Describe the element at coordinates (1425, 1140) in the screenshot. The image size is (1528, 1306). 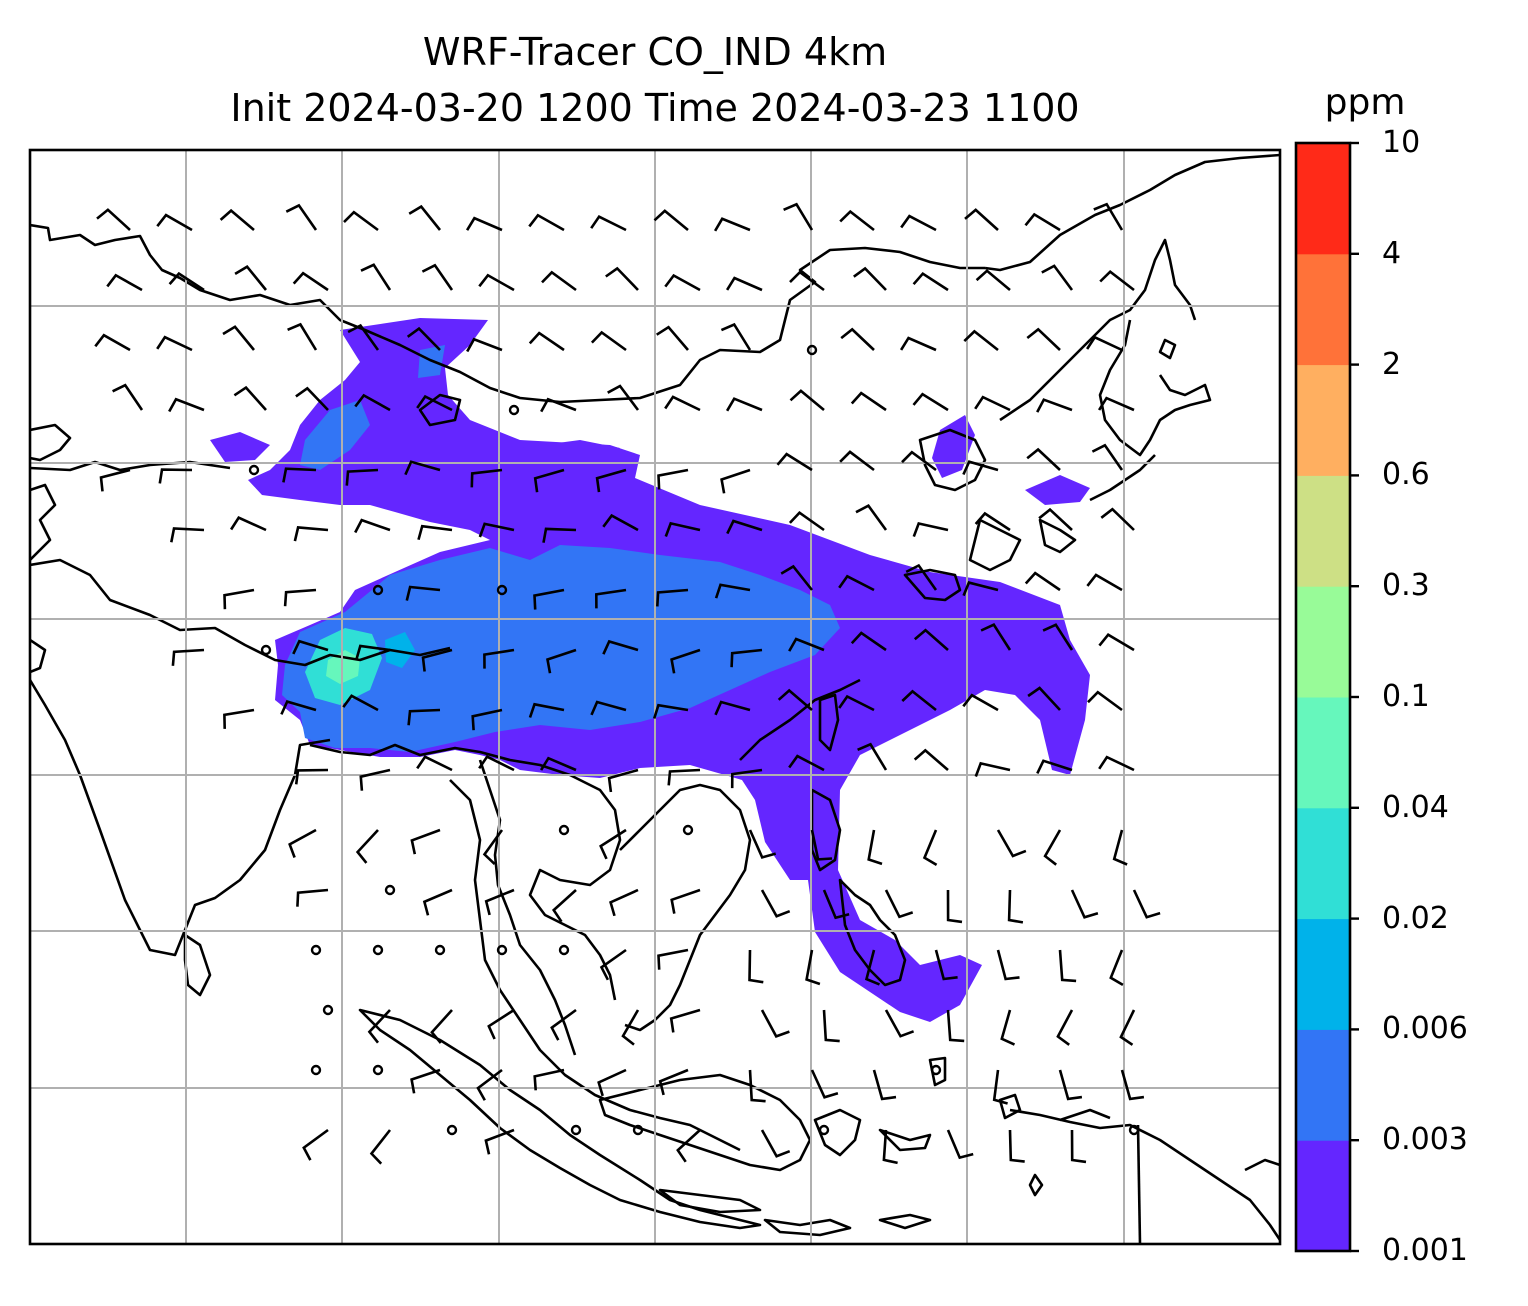
I see `colorbar-tick-label: 0.003` at that location.